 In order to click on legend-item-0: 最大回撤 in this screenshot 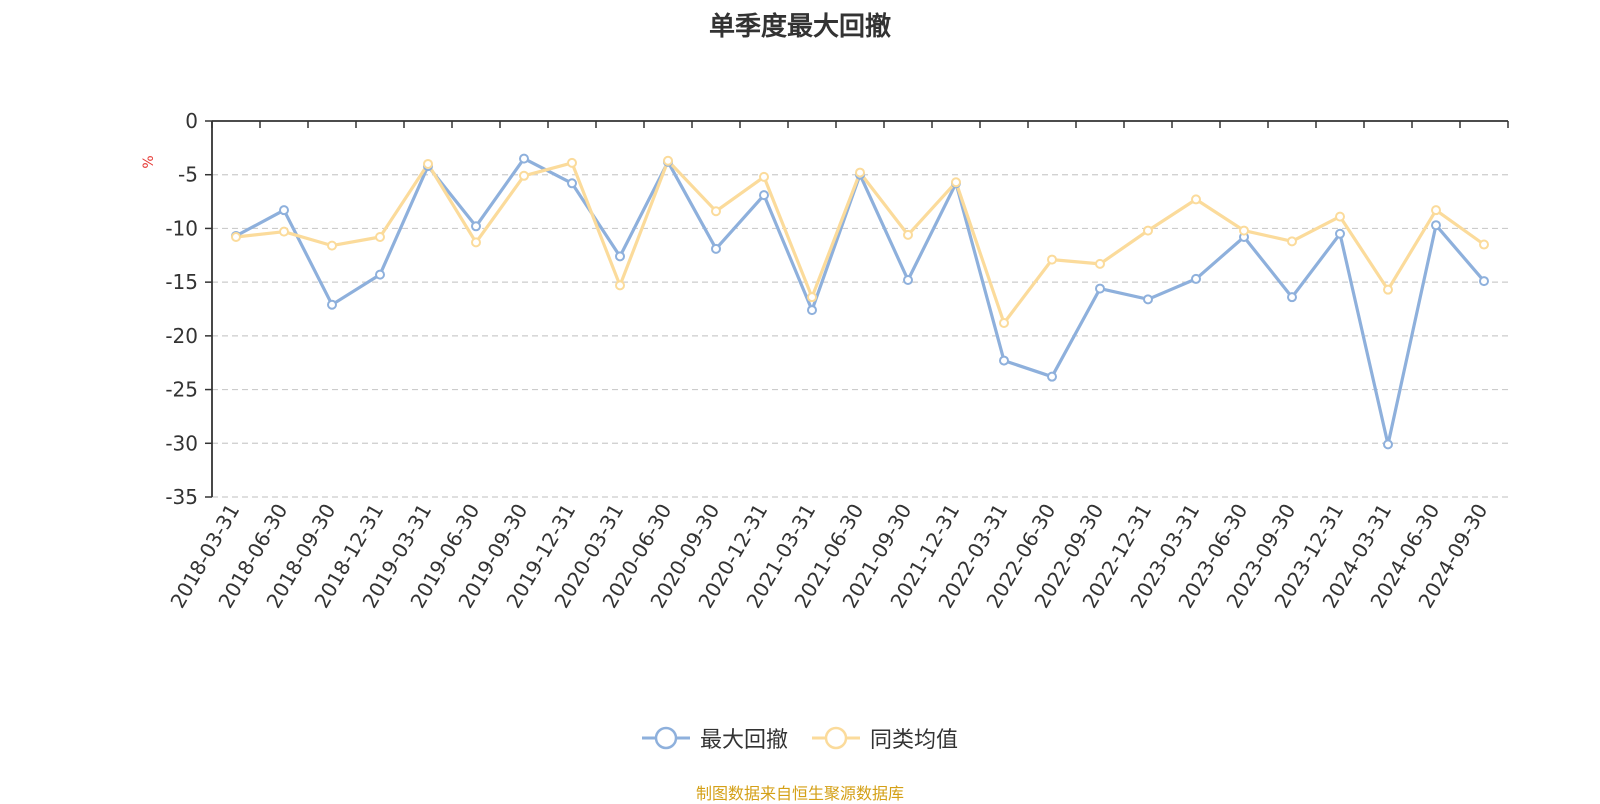, I will do `click(714, 738)`.